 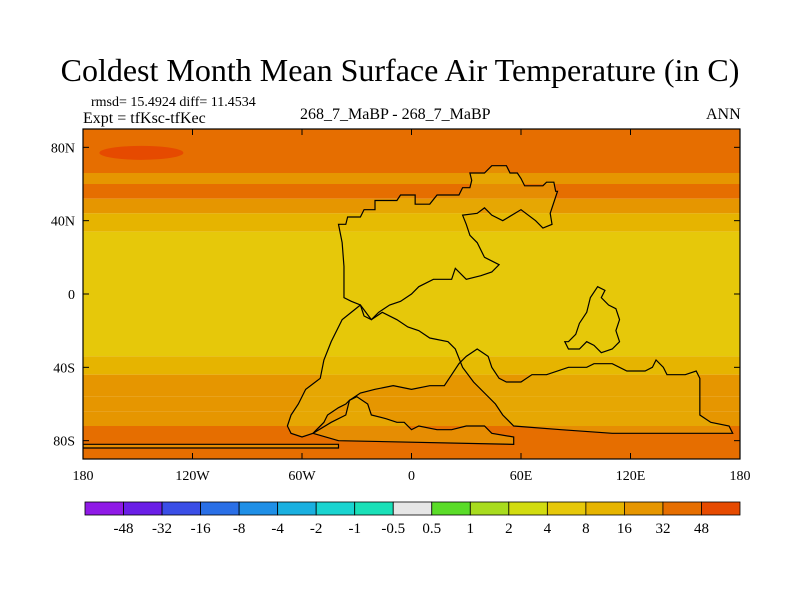 What do you see at coordinates (723, 114) in the screenshot?
I see `season-label: ANN` at bounding box center [723, 114].